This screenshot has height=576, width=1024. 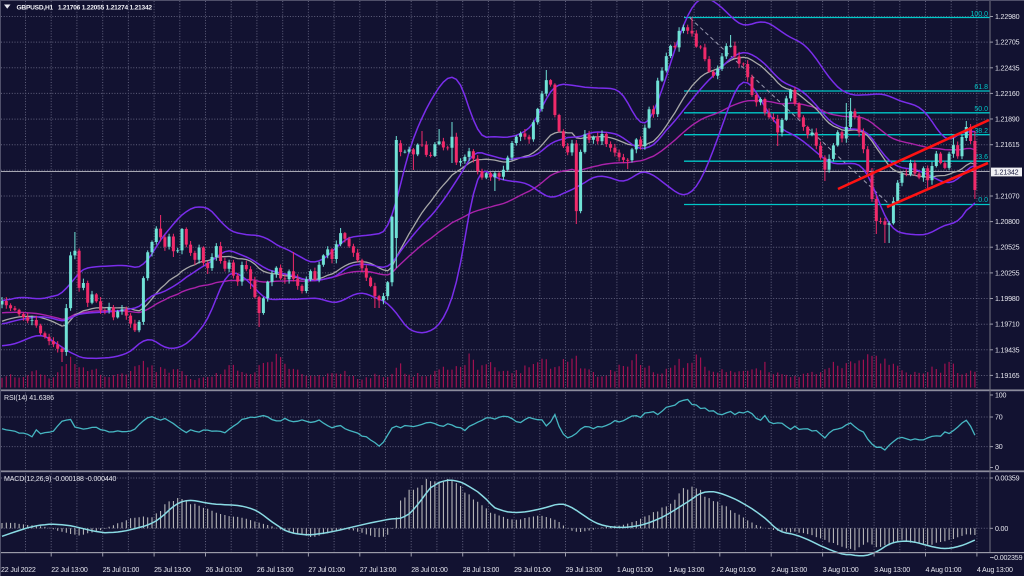 I want to click on svg-text: 23.6, so click(x=981, y=157).